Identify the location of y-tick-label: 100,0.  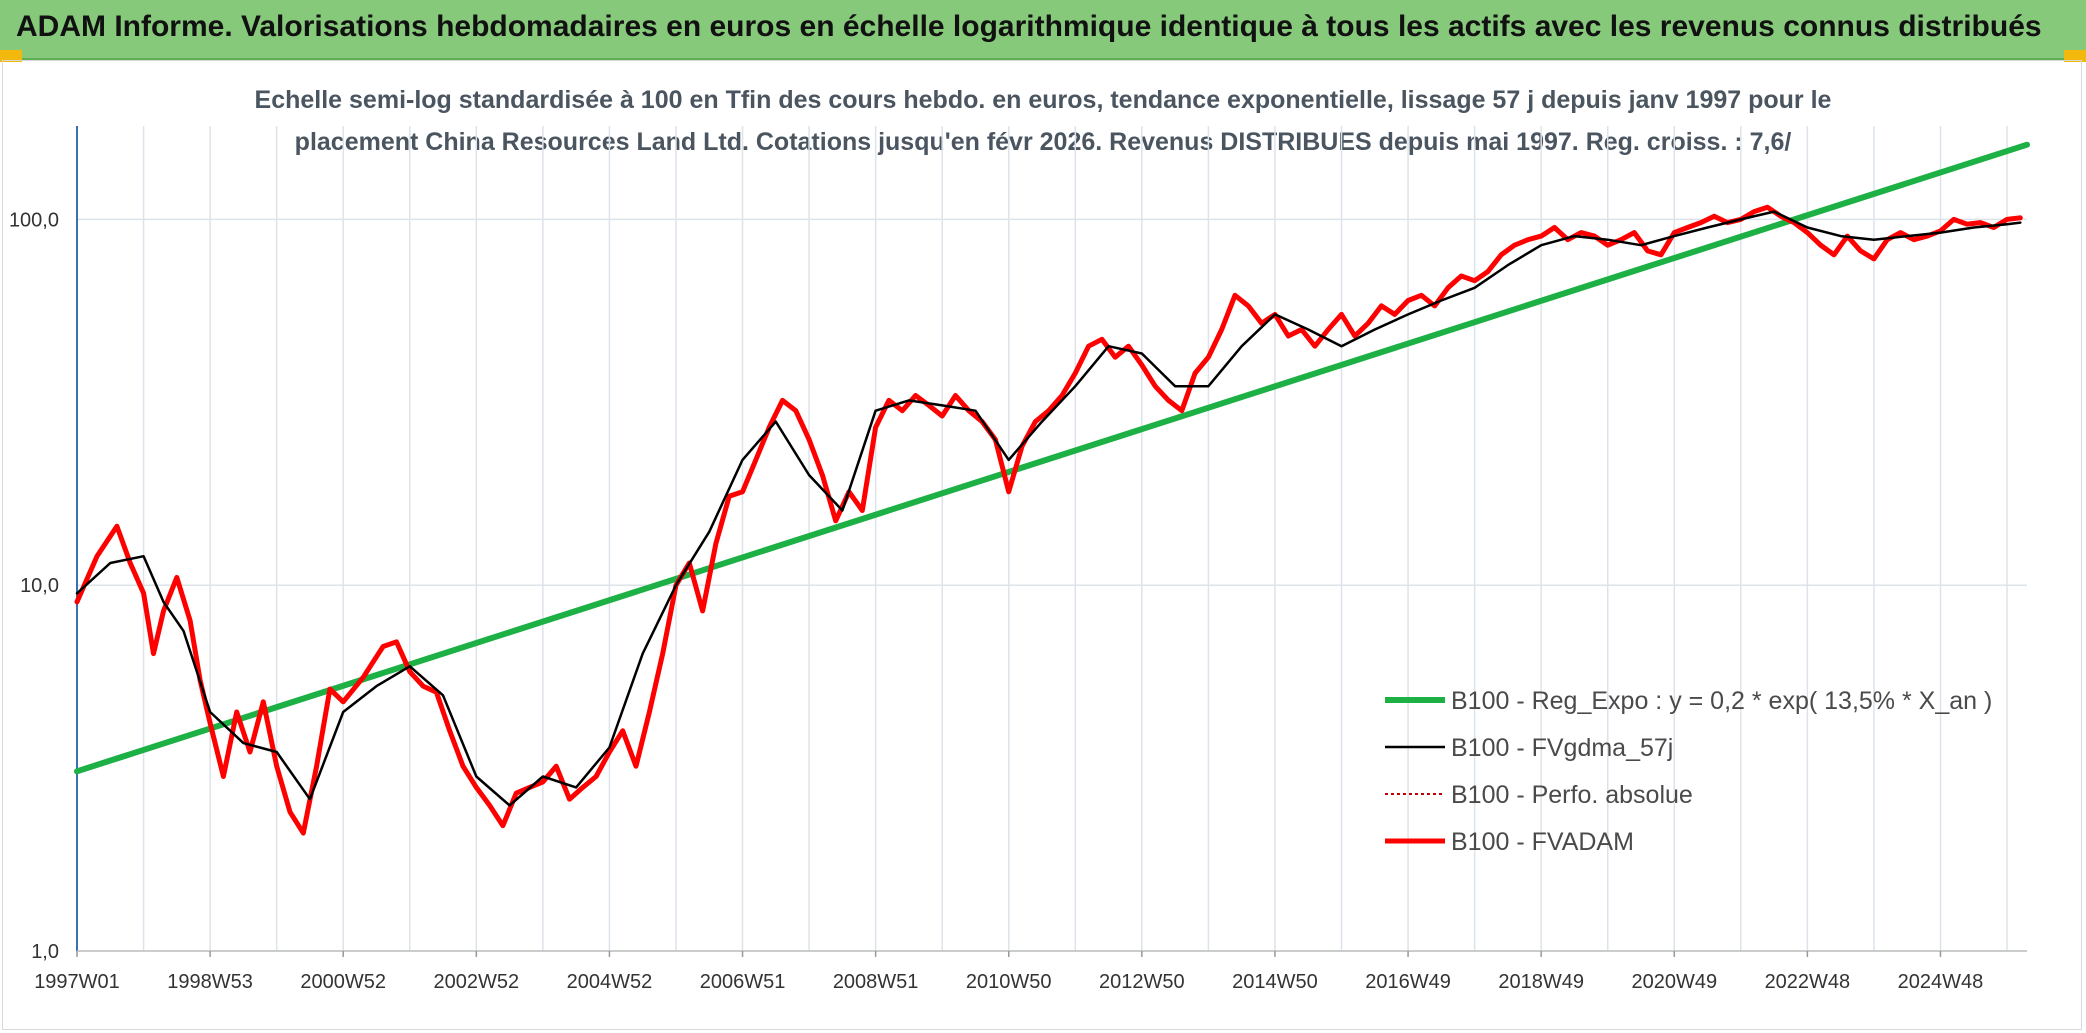
(34, 220).